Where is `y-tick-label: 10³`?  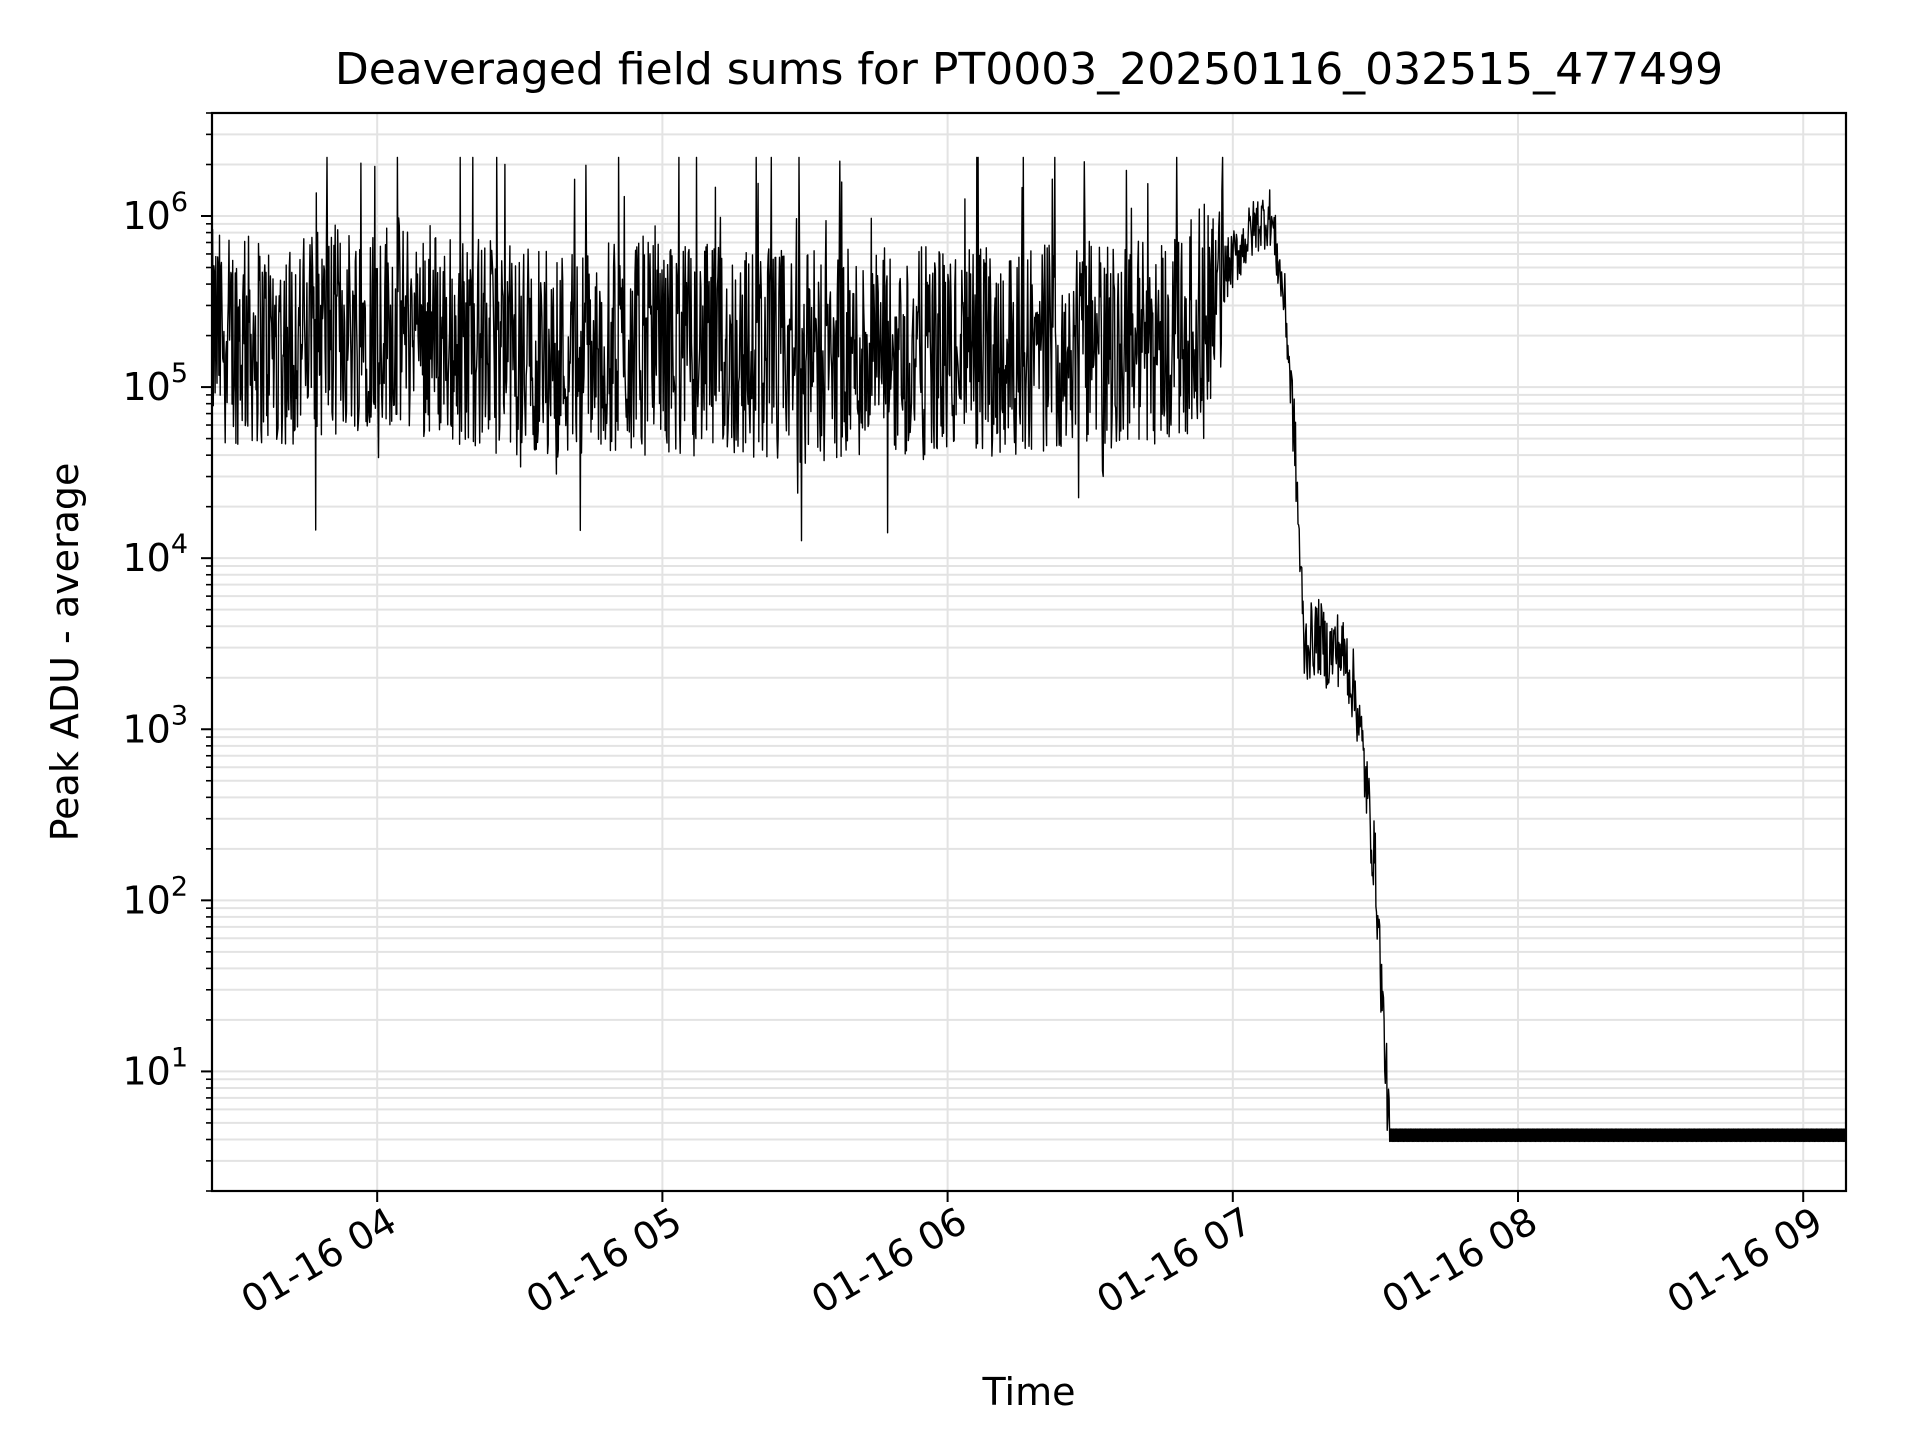 y-tick-label: 10³ is located at coordinates (155, 725).